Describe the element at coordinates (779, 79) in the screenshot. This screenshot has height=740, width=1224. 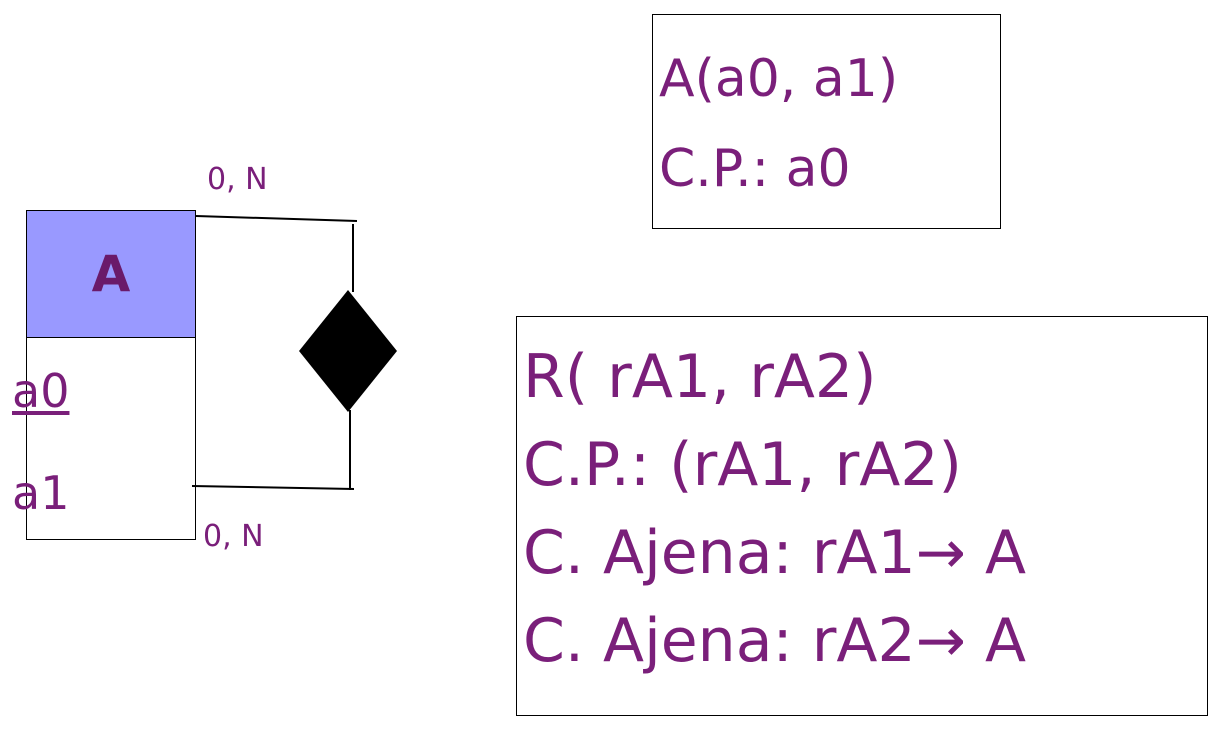
I see `schema-a-definition: A(a0, a1)` at that location.